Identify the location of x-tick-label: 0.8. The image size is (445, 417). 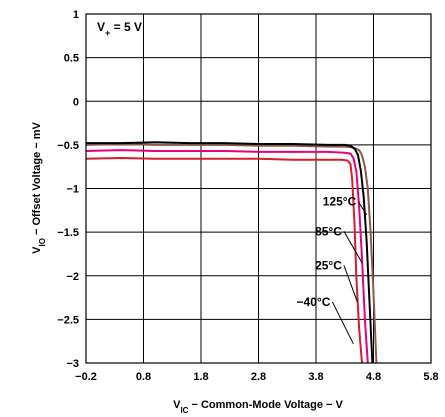
(143, 377).